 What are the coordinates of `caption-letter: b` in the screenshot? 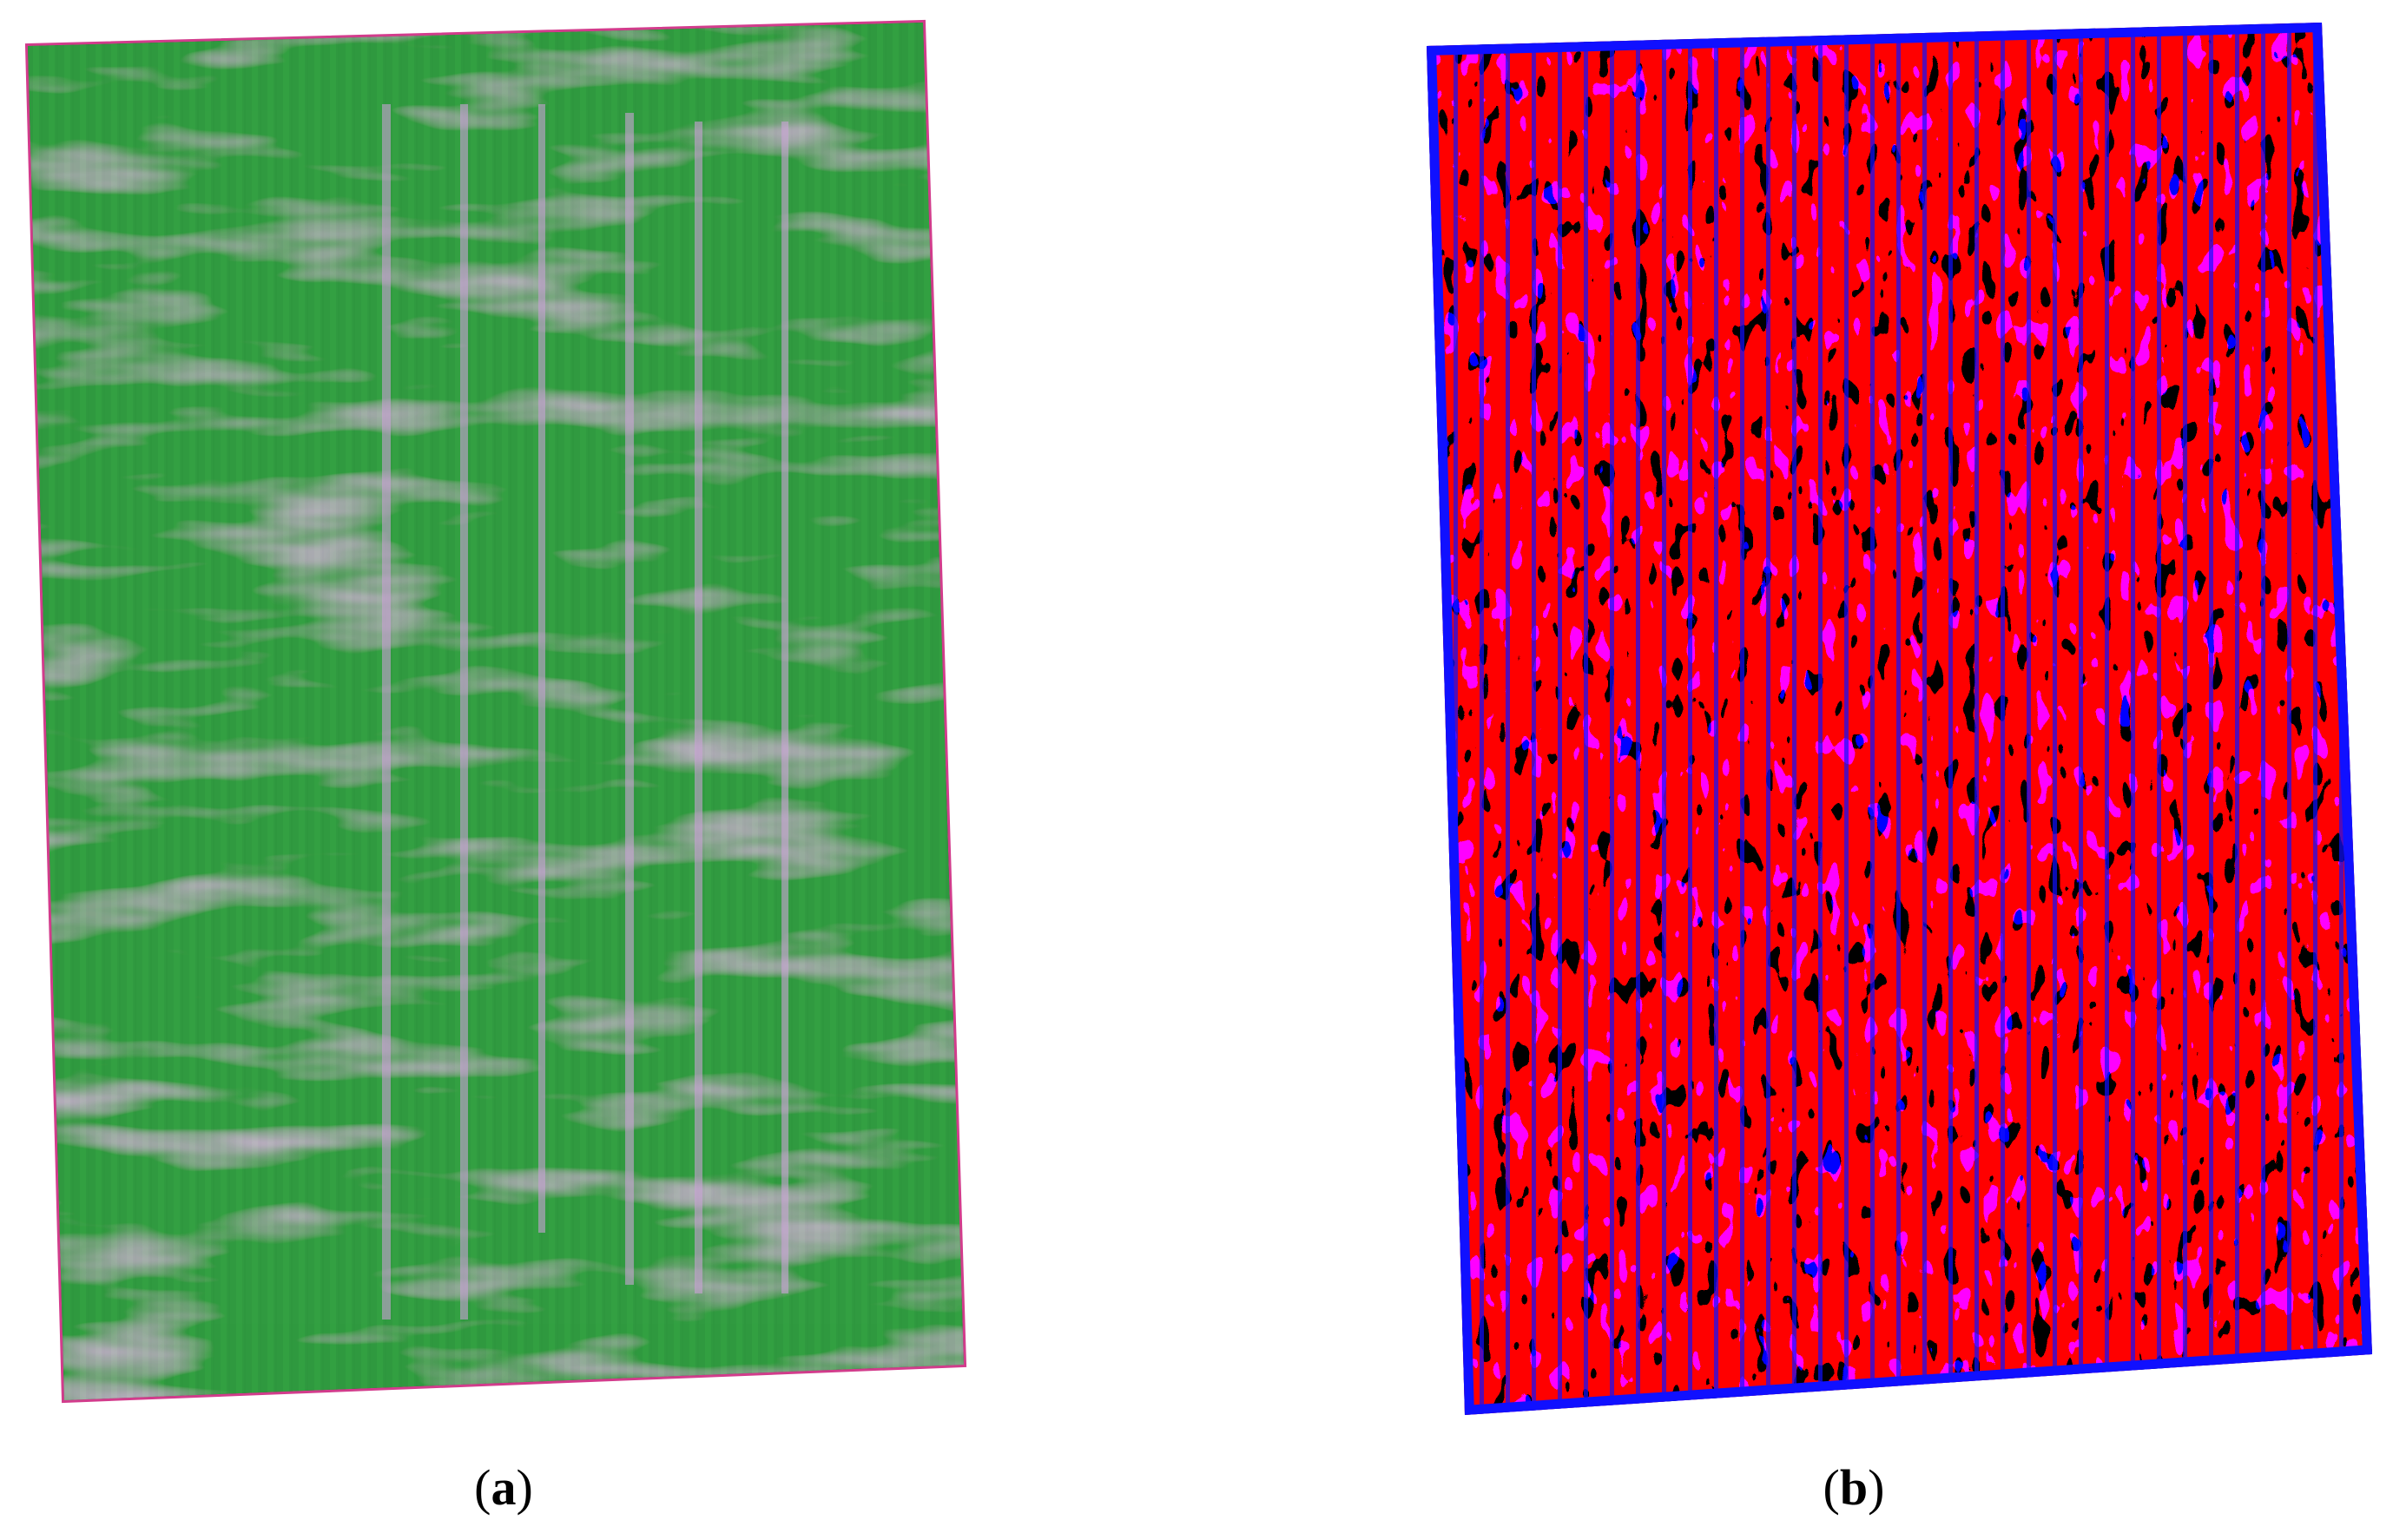 It's located at (1854, 1488).